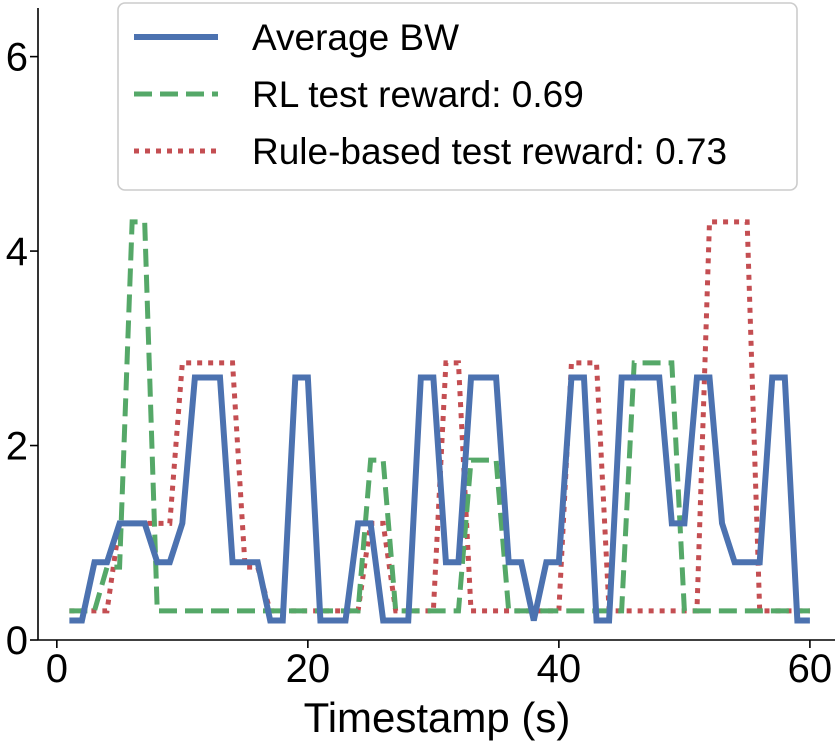 The image size is (837, 747). What do you see at coordinates (355, 37) in the screenshot?
I see `legend-label-average-bw: Average BW` at bounding box center [355, 37].